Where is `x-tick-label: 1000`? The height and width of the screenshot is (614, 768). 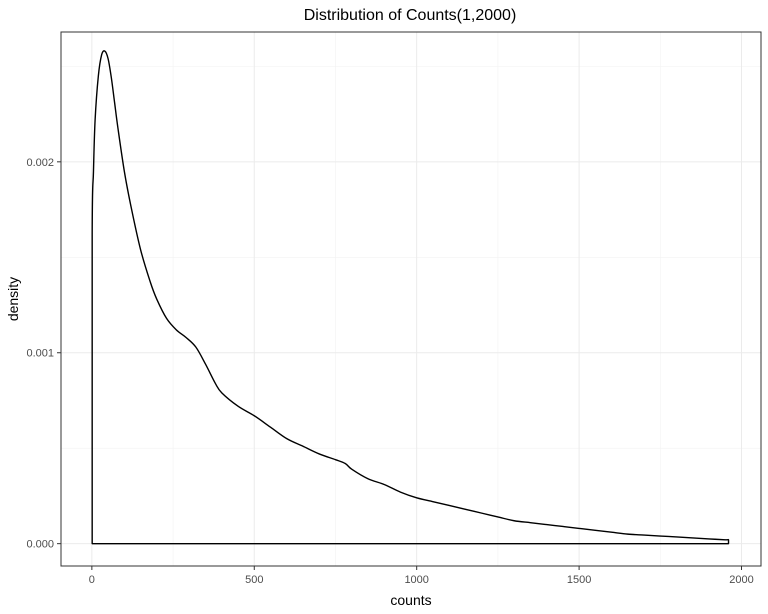 x-tick-label: 1000 is located at coordinates (416, 580).